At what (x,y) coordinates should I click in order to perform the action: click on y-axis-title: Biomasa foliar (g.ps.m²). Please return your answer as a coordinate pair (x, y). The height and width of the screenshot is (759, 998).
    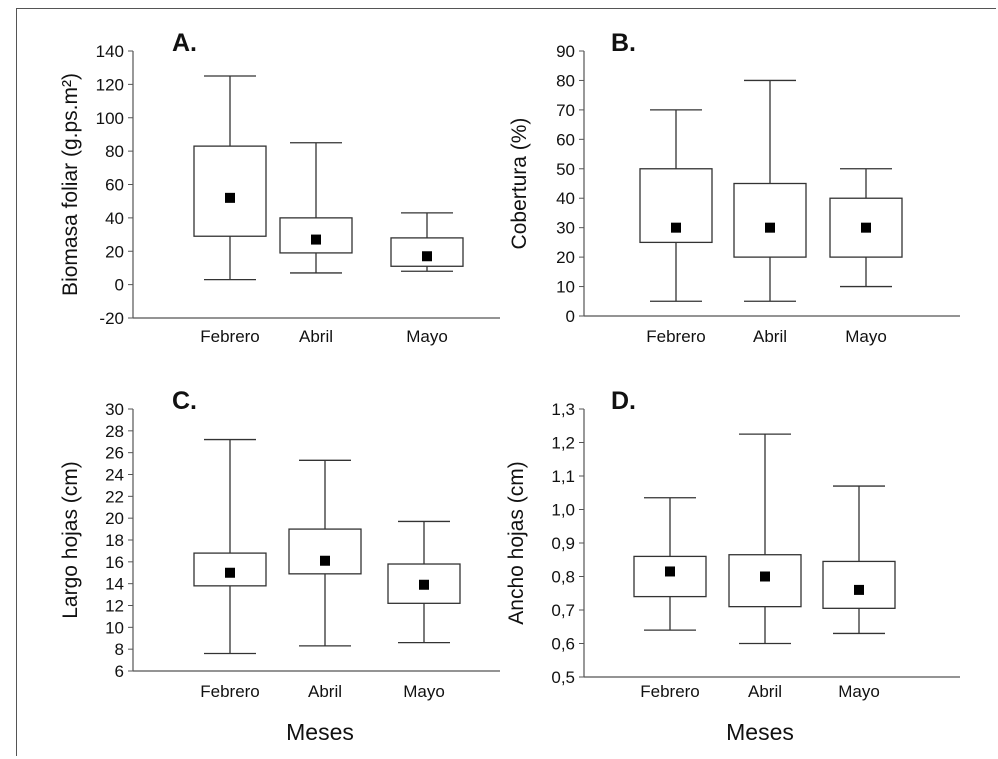
    Looking at the image, I should click on (70, 184).